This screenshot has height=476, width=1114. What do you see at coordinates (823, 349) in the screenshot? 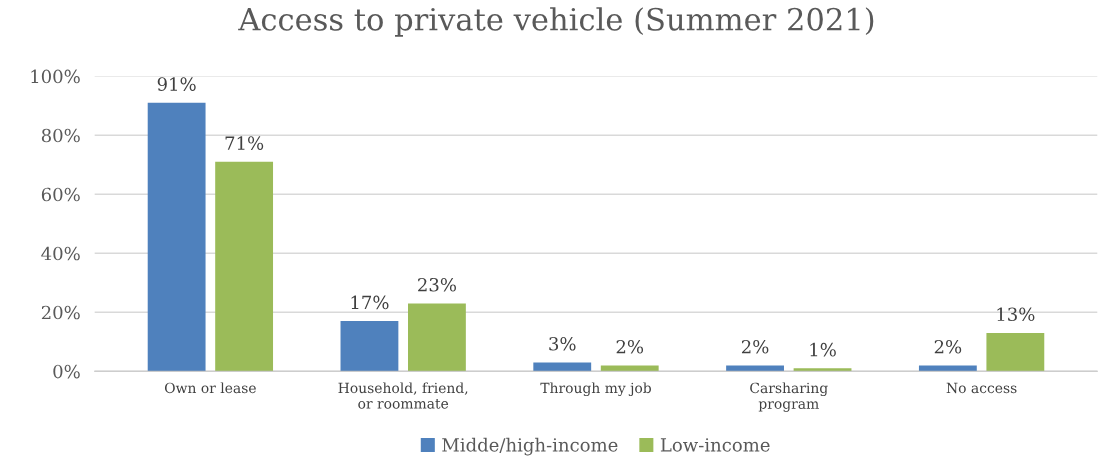
I see `data-label: 1%` at bounding box center [823, 349].